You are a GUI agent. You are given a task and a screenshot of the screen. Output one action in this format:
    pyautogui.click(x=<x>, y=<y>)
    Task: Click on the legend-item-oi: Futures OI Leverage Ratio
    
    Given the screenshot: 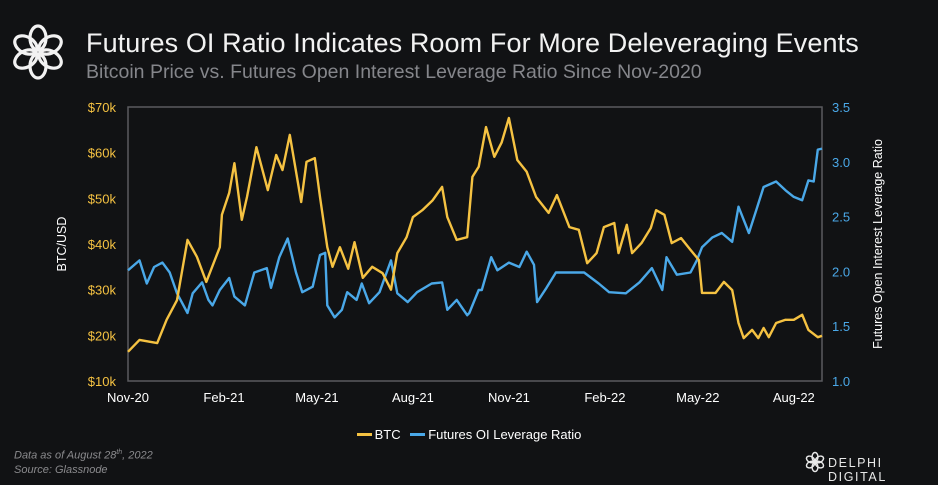 What is the action you would take?
    pyautogui.click(x=495, y=434)
    